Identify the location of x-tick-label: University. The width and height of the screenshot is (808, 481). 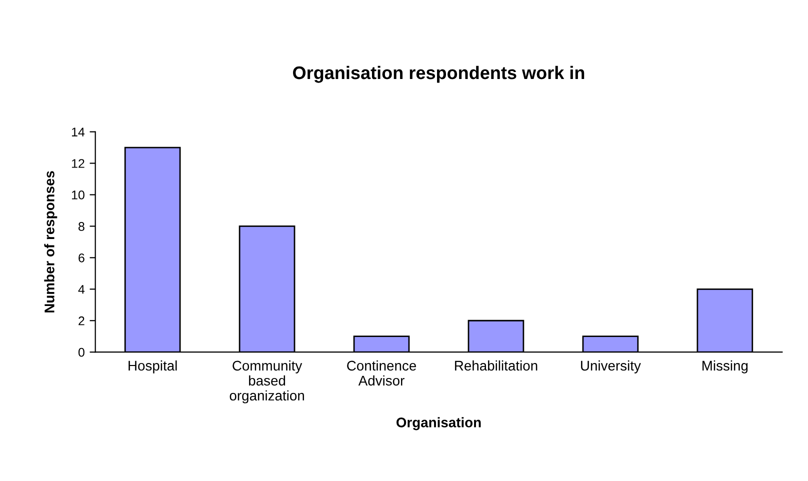
(611, 367).